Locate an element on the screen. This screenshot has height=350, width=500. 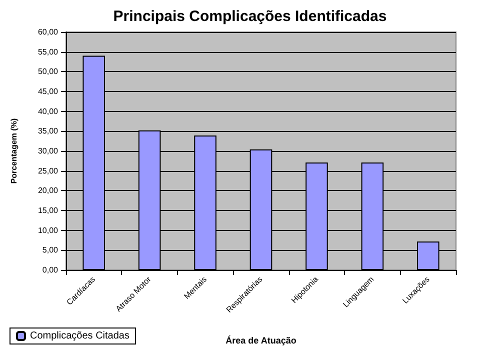
y-tick-label: 20,00 is located at coordinates (48, 191).